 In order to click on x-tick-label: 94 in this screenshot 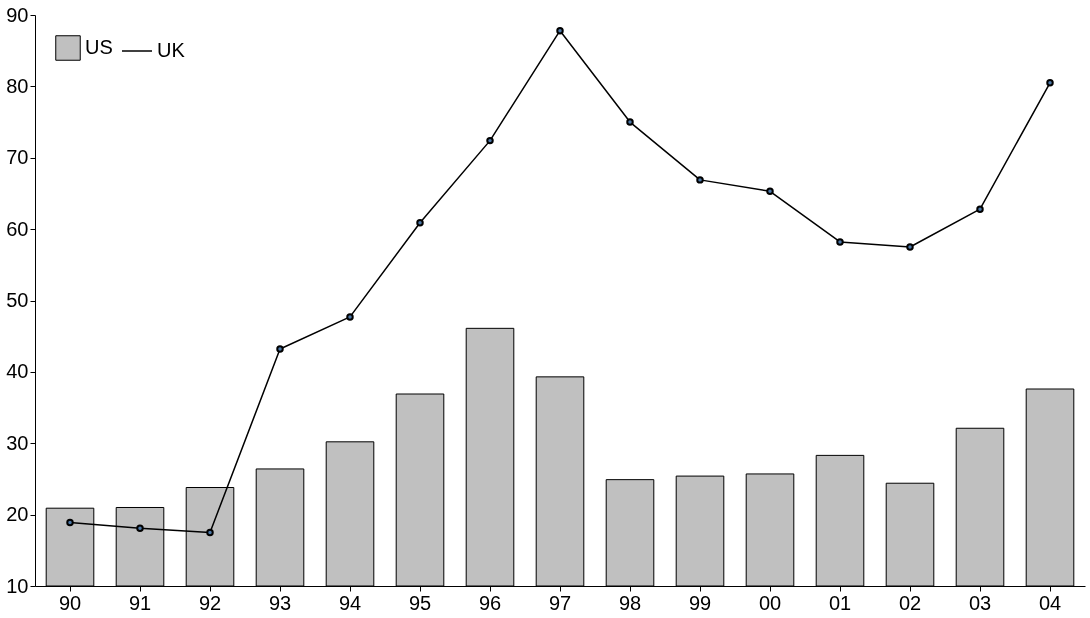, I will do `click(350, 602)`.